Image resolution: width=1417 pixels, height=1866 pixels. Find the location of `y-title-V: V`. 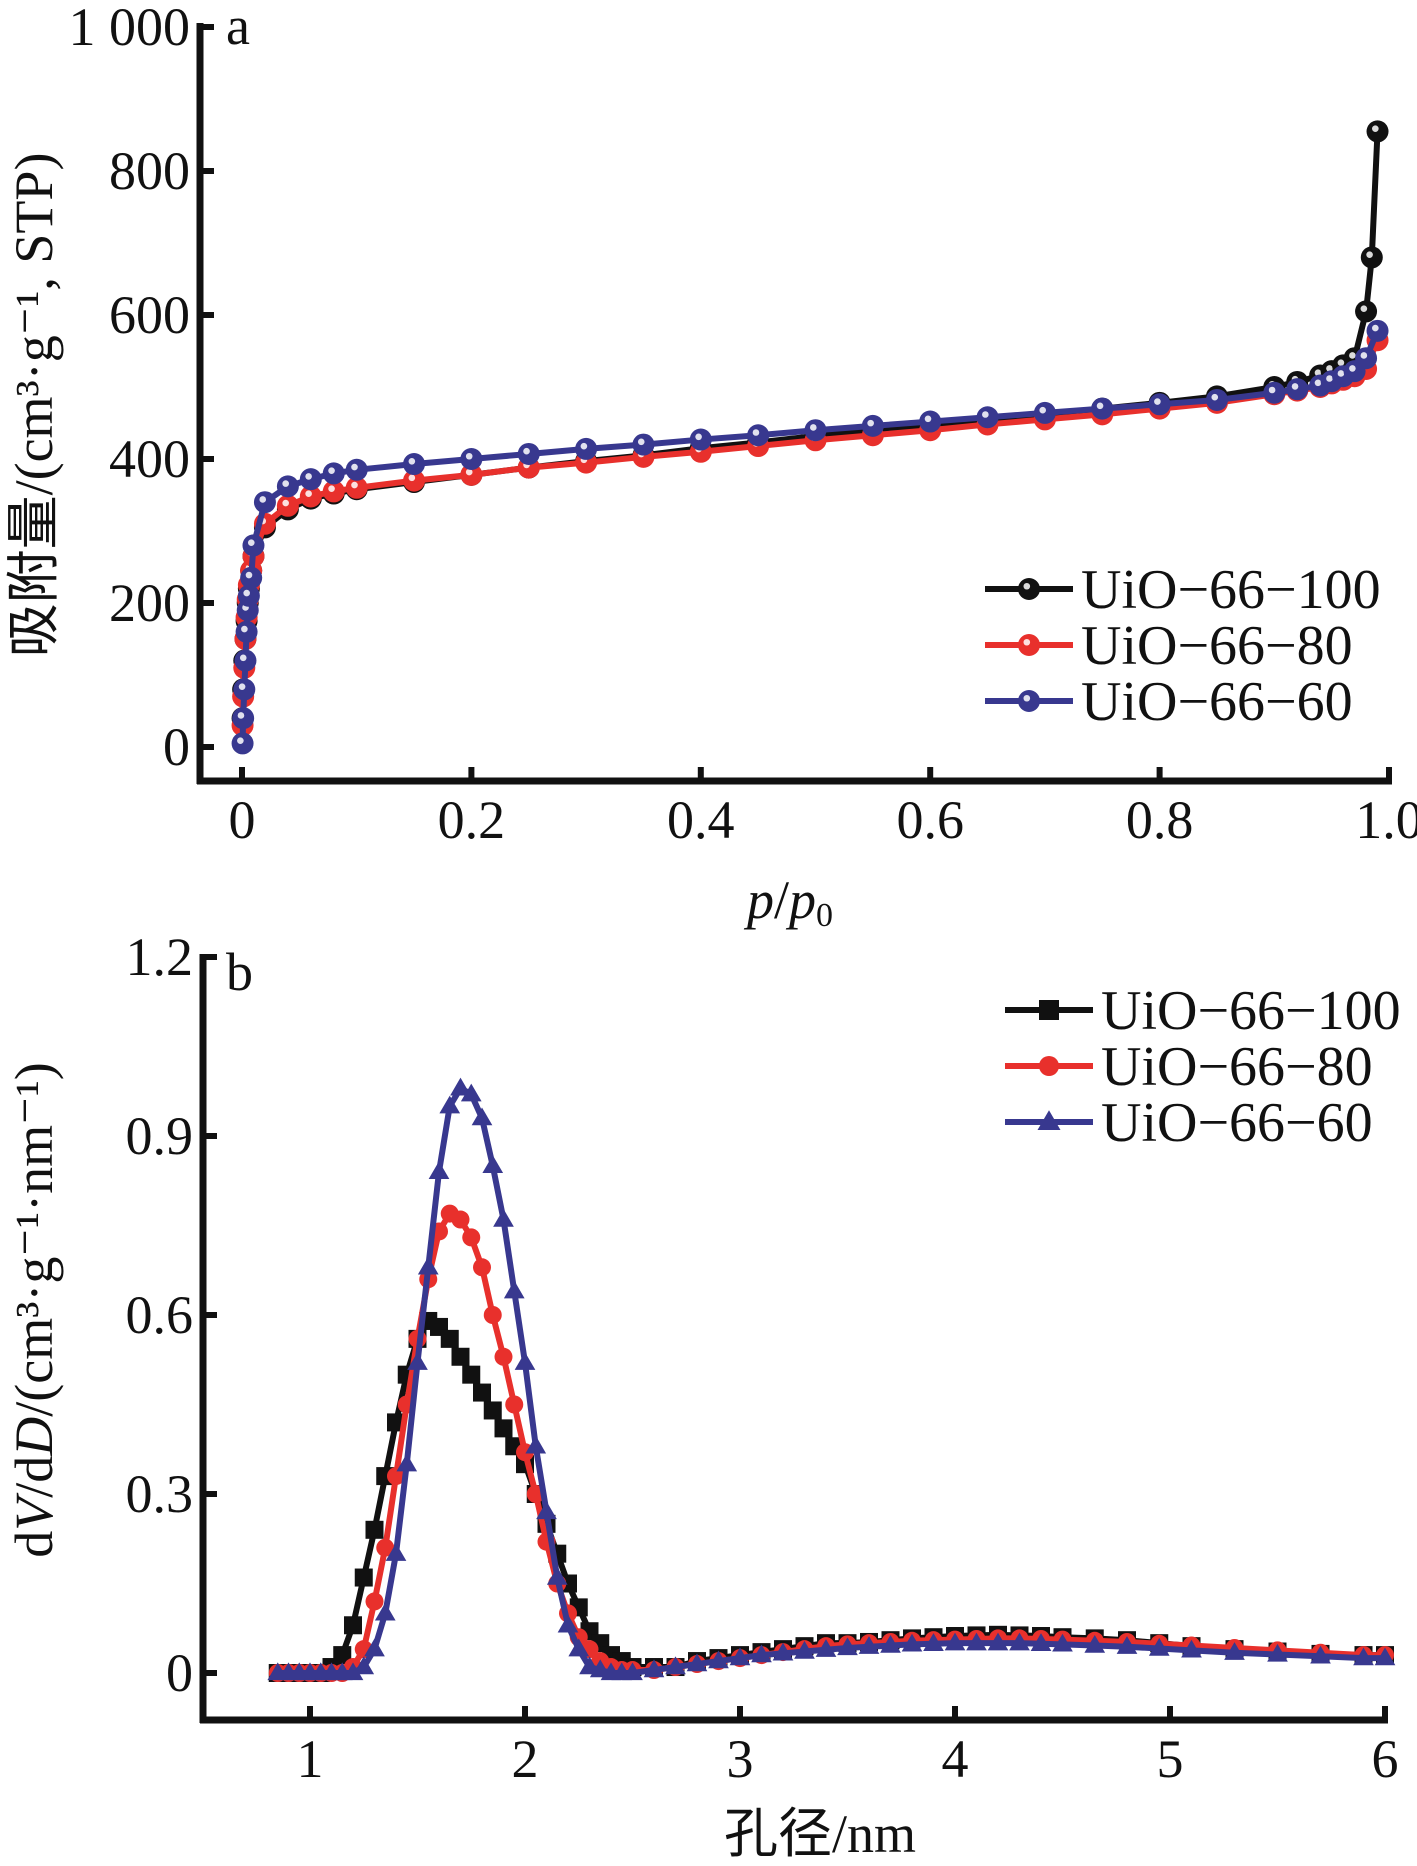

y-title-V: V is located at coordinates (34, 1511).